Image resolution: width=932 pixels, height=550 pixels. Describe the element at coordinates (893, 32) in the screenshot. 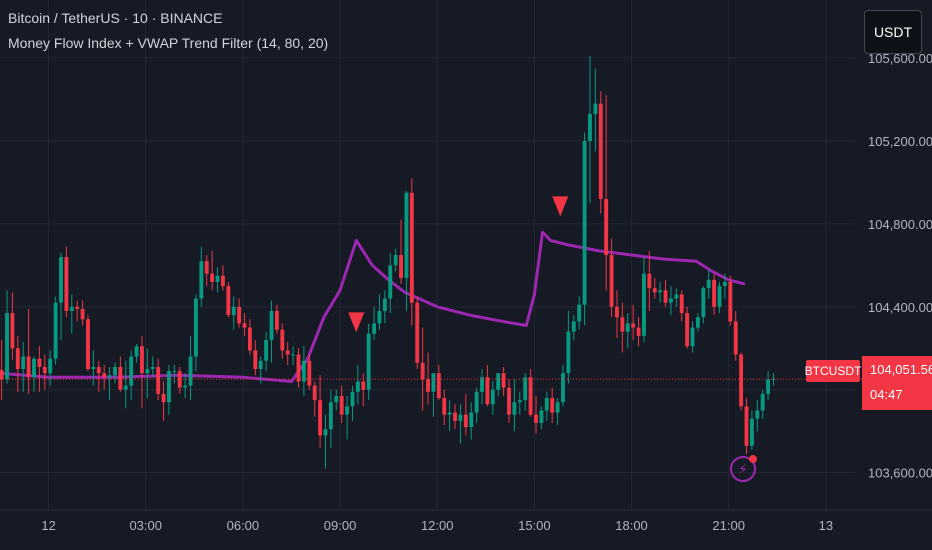

I see `currency-button: USDT` at that location.